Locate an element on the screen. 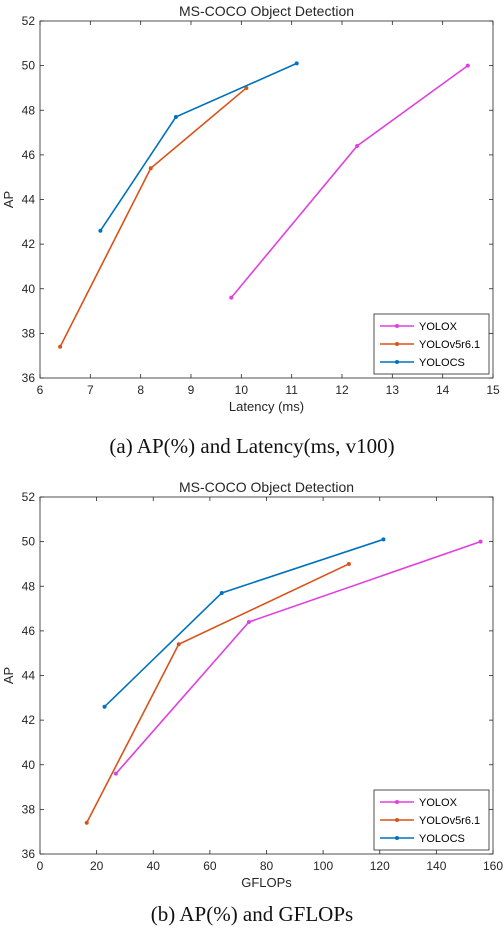  x-tick-label: 0 is located at coordinates (40, 866).